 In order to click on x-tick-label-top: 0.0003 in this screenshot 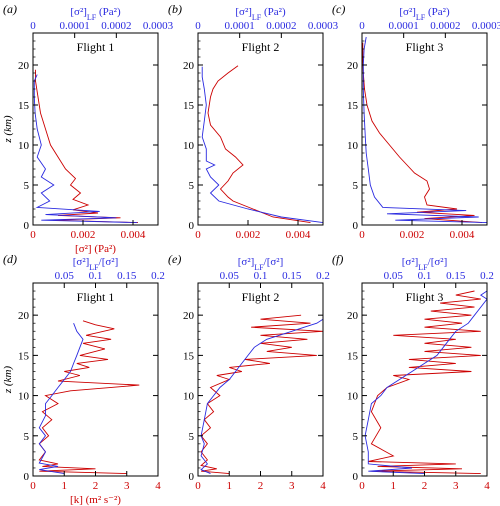, I will do `click(323, 26)`.